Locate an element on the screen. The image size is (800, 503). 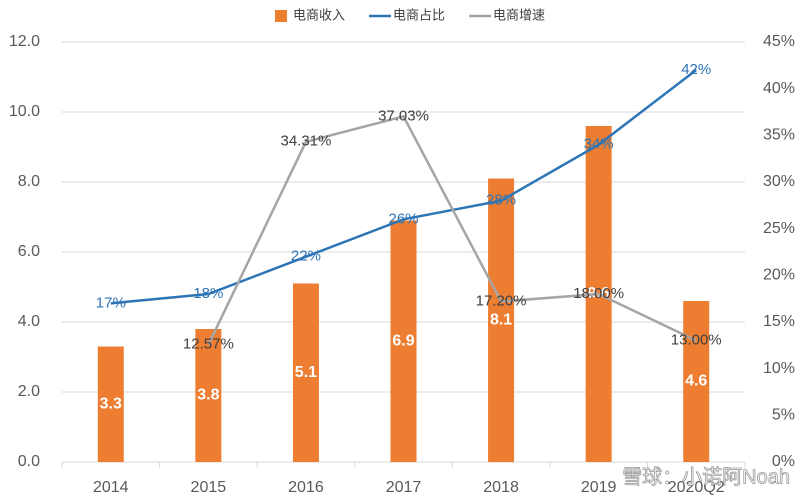
bar-label: 3.8 is located at coordinates (208, 395).